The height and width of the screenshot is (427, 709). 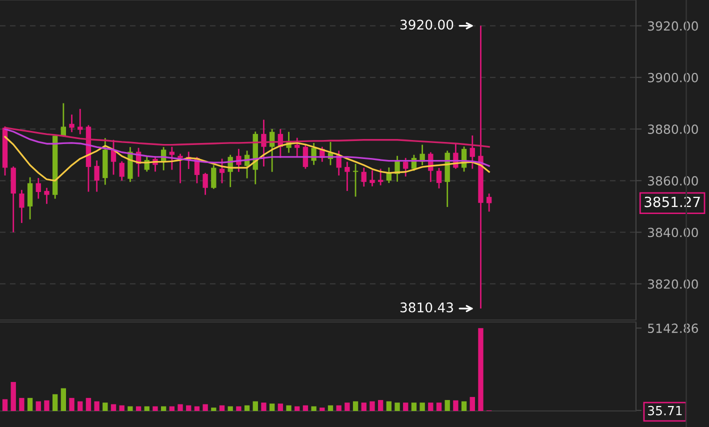 What do you see at coordinates (673, 233) in the screenshot?
I see `y-tick-label: 3840.00` at bounding box center [673, 233].